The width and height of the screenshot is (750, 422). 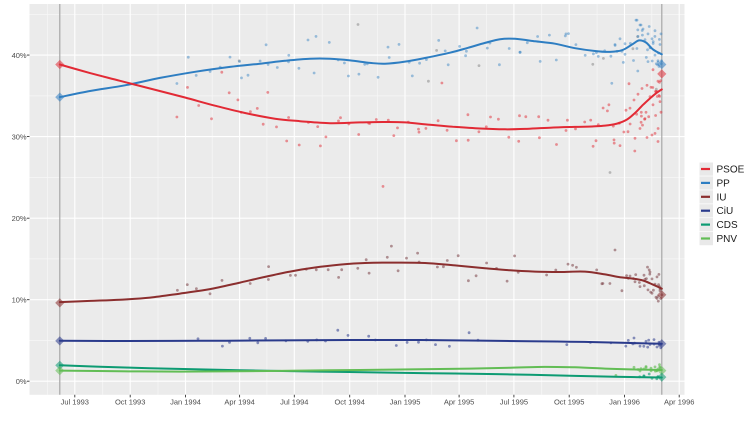 I want to click on svg-text: Jul 1994, so click(x=294, y=402).